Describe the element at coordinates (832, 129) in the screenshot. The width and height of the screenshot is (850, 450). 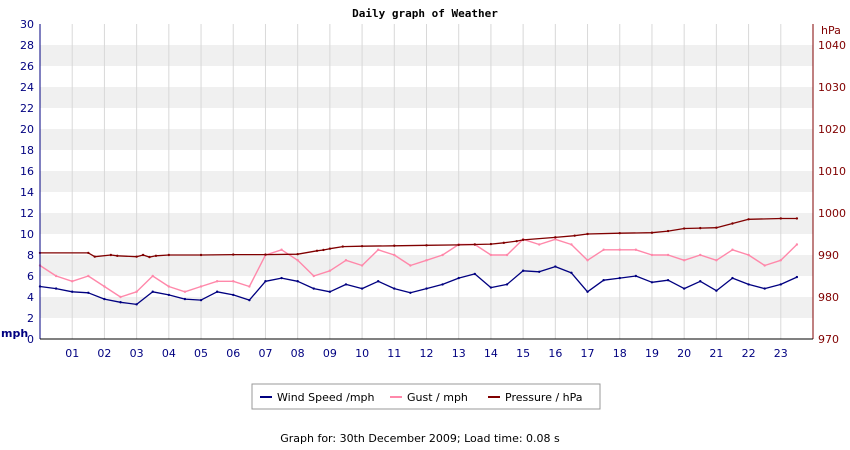
I see `y-right-tick-label: 1020` at that location.